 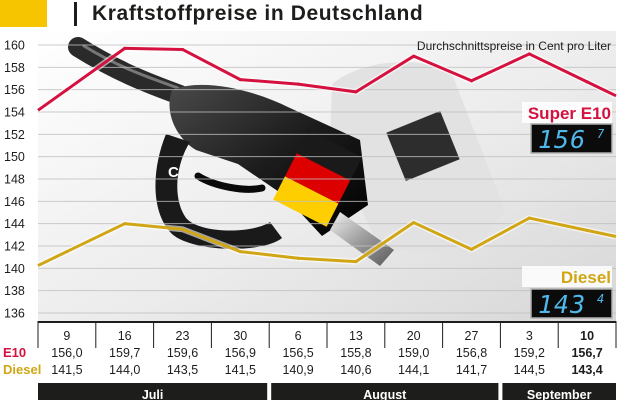 What do you see at coordinates (569, 113) in the screenshot?
I see `legend-label-e10: Super E10` at bounding box center [569, 113].